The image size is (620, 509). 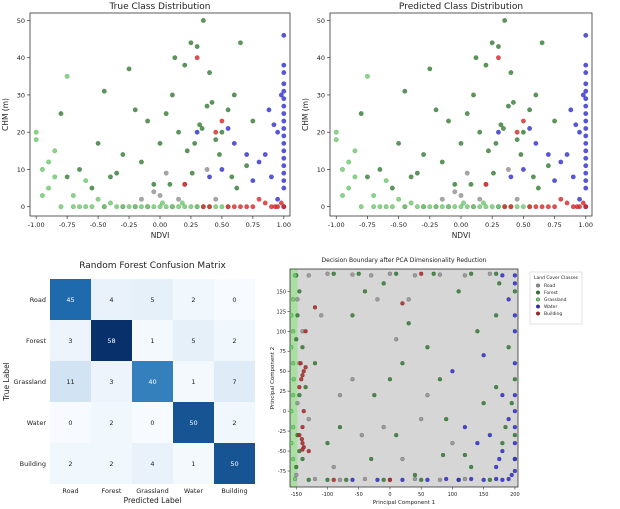 I want to click on matrix-cell-value: 0, so click(x=234, y=300).